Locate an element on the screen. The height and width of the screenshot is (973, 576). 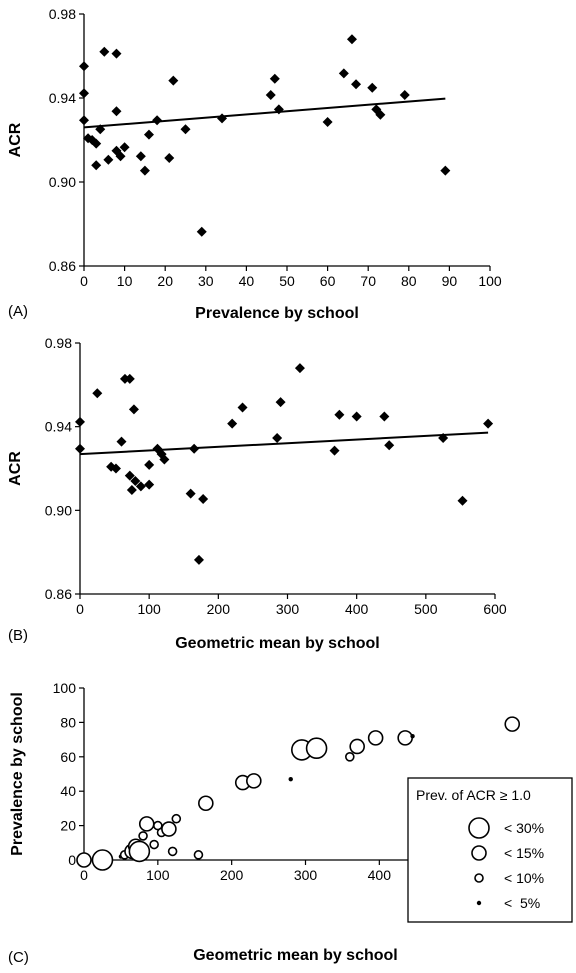
x-tick-label: 70 is located at coordinates (368, 281).